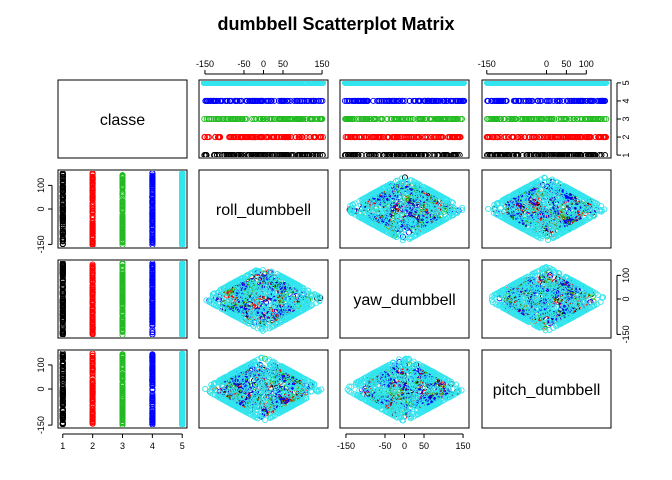 Image resolution: width=672 pixels, height=480 pixels. I want to click on points, so click(122, 209).